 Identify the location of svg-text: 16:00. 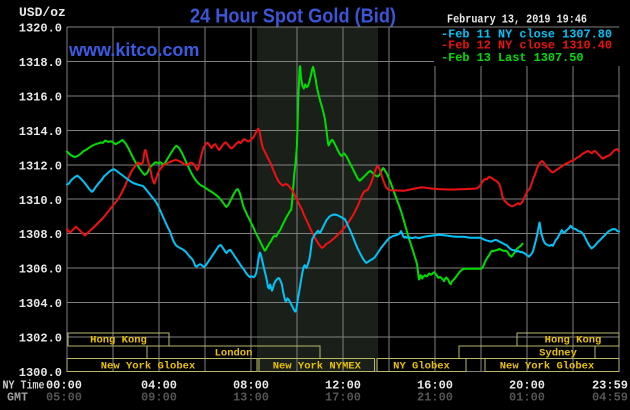
(435, 386).